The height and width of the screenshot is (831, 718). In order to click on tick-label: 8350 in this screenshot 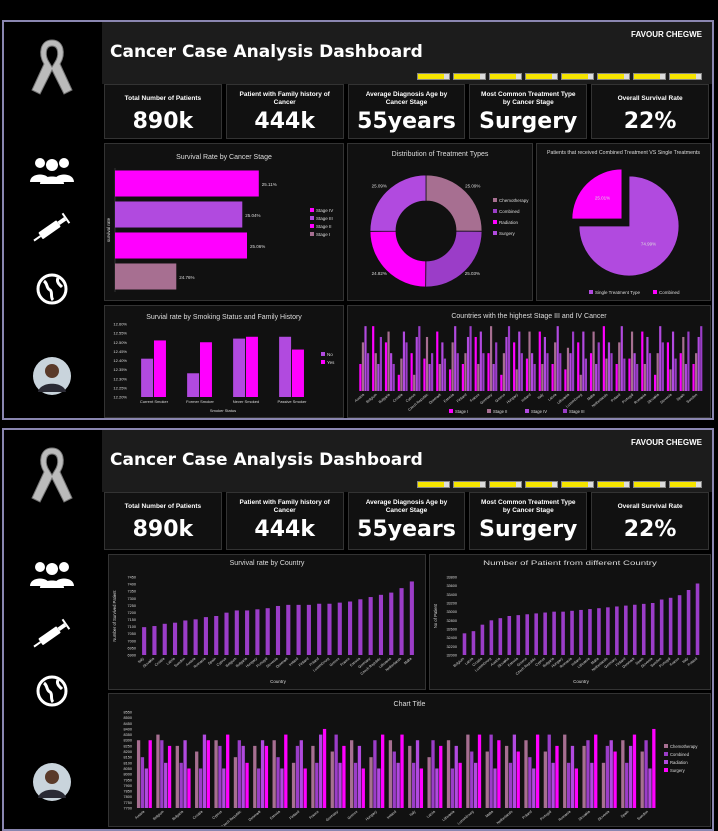, I will do `click(128, 735)`.